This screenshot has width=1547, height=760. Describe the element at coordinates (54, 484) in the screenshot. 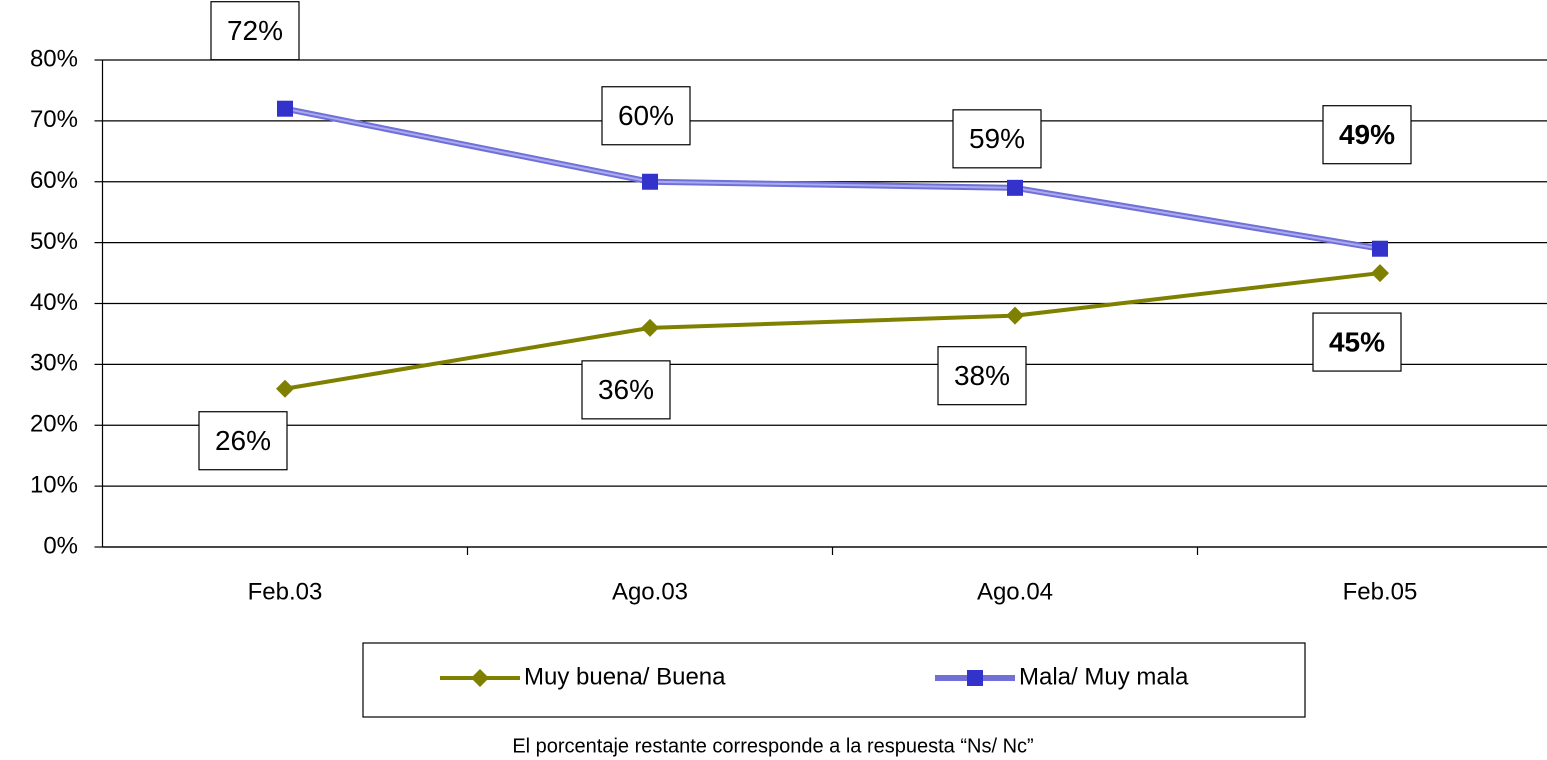

I see `y-tick-label: 10%` at that location.